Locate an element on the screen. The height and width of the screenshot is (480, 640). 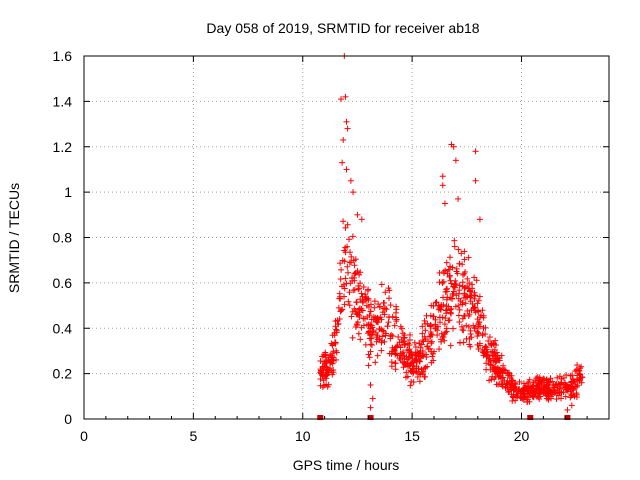
y-tick-label: 0.6 is located at coordinates (63, 283).